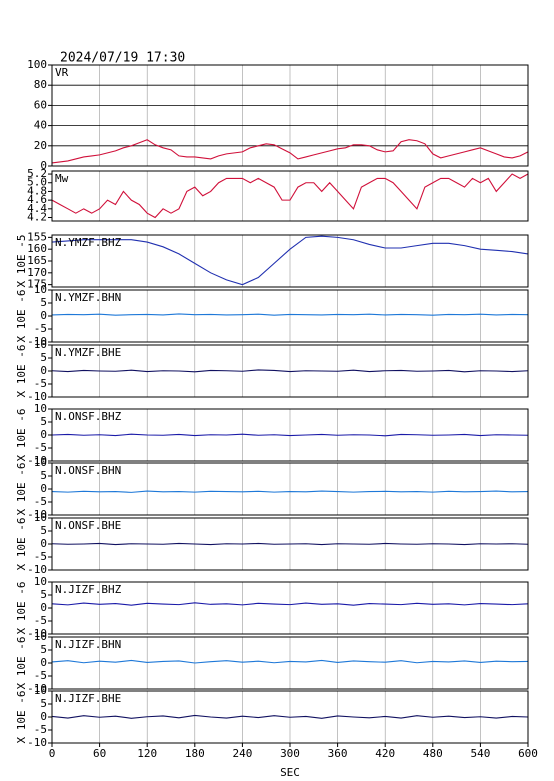 The image size is (554, 781). Describe the element at coordinates (62, 72) in the screenshot. I see `panel-label: VR` at that location.